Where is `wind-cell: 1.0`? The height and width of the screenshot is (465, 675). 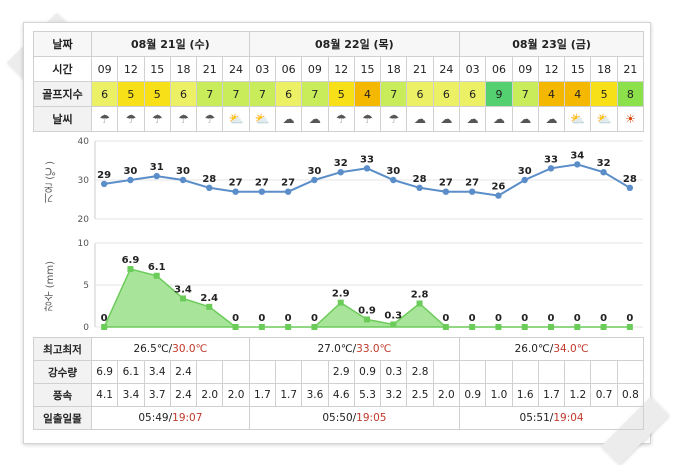 wind-cell: 1.0 is located at coordinates (499, 395).